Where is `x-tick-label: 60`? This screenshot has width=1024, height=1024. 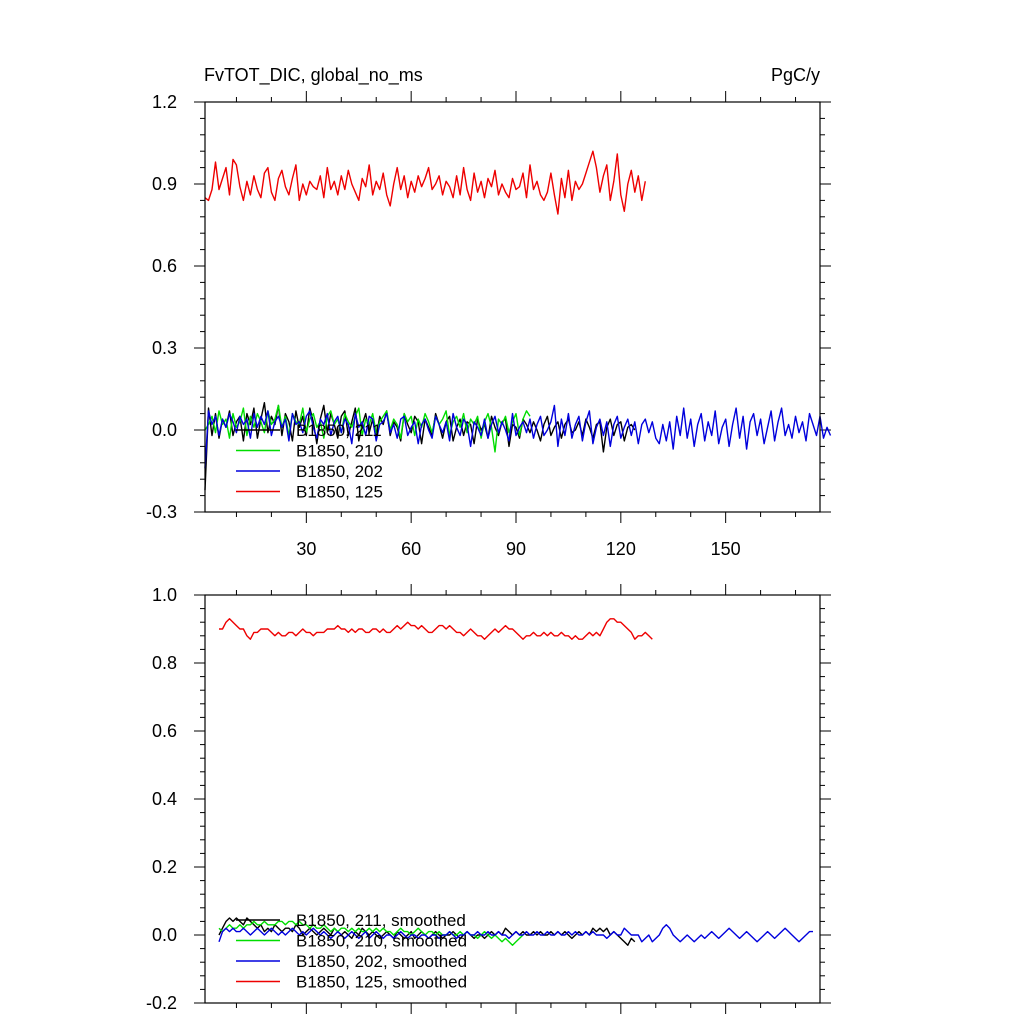
x-tick-label: 60 is located at coordinates (411, 549).